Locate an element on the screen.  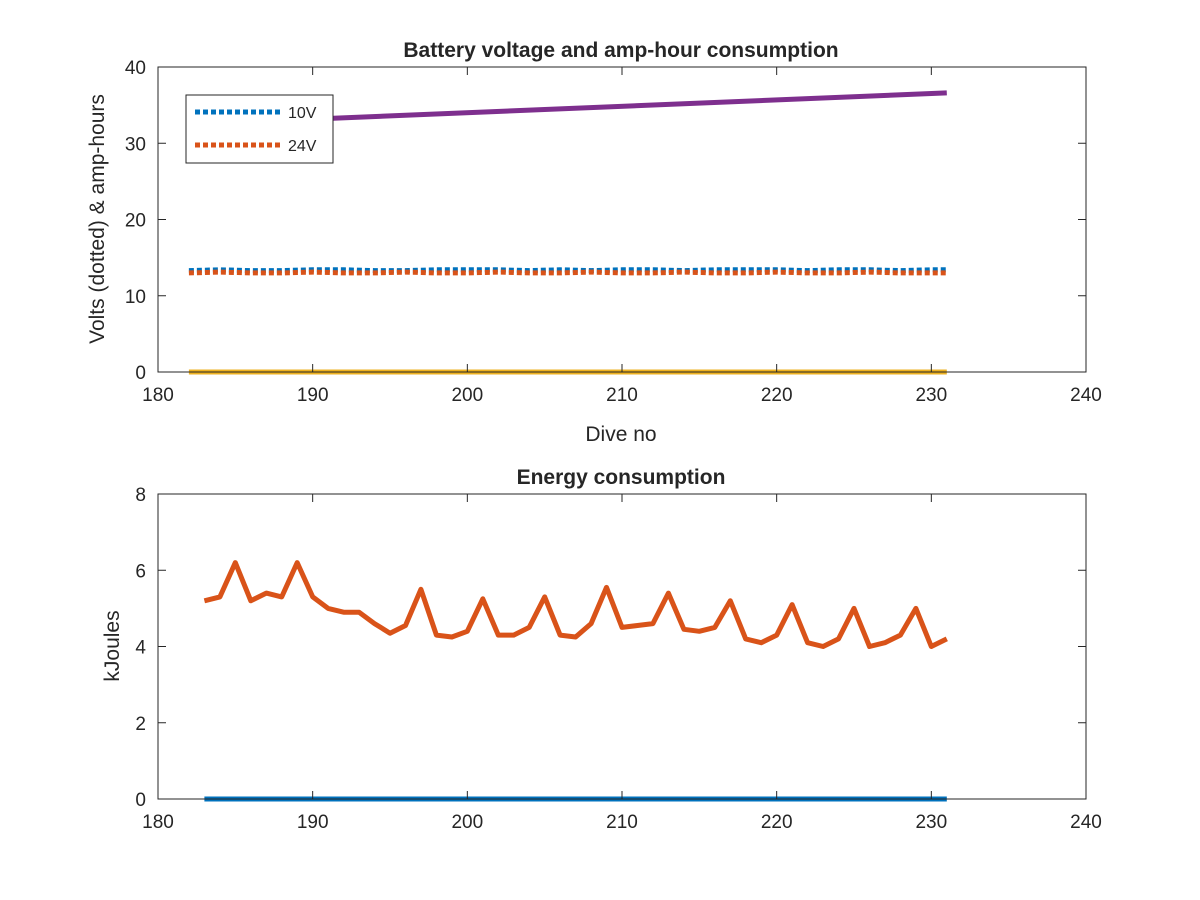
voltage-plot-xlabel: Dive no is located at coordinates (620, 434).